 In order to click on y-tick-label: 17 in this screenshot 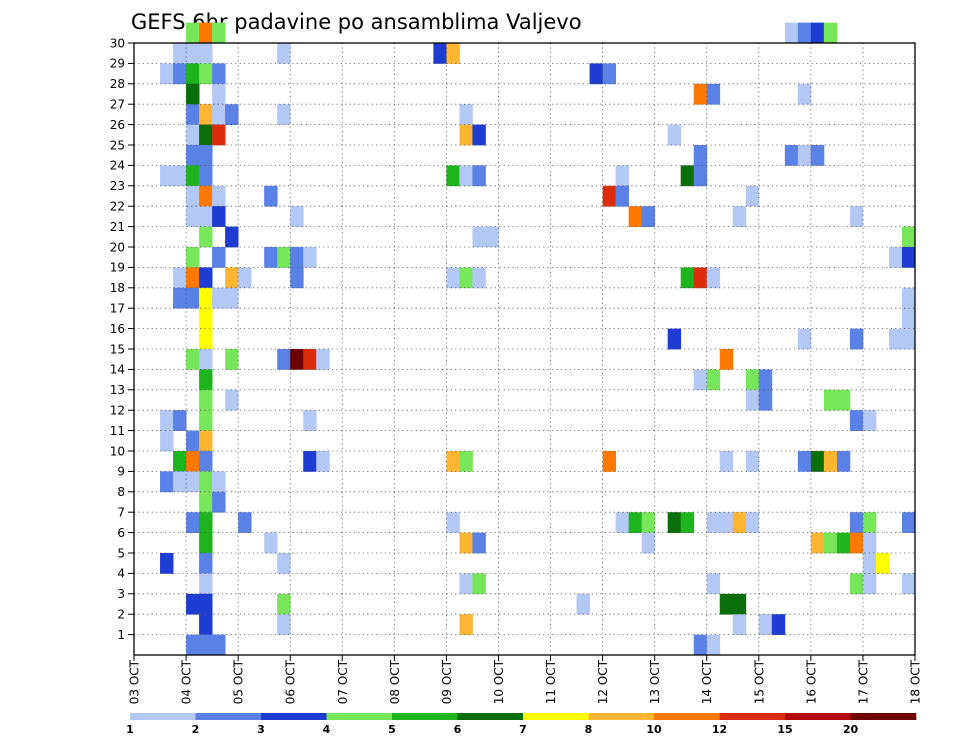, I will do `click(117, 309)`.